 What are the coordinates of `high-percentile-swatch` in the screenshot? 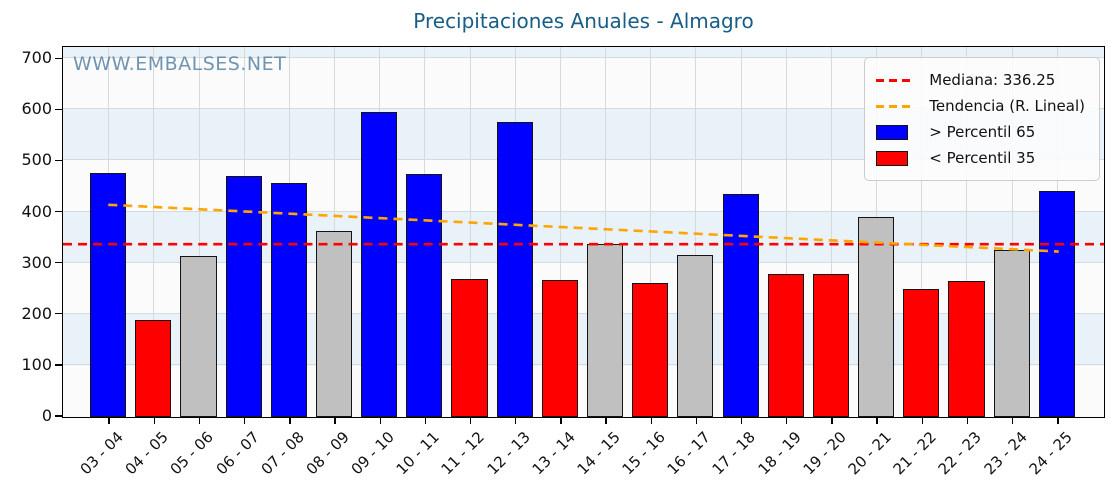 It's located at (892, 132).